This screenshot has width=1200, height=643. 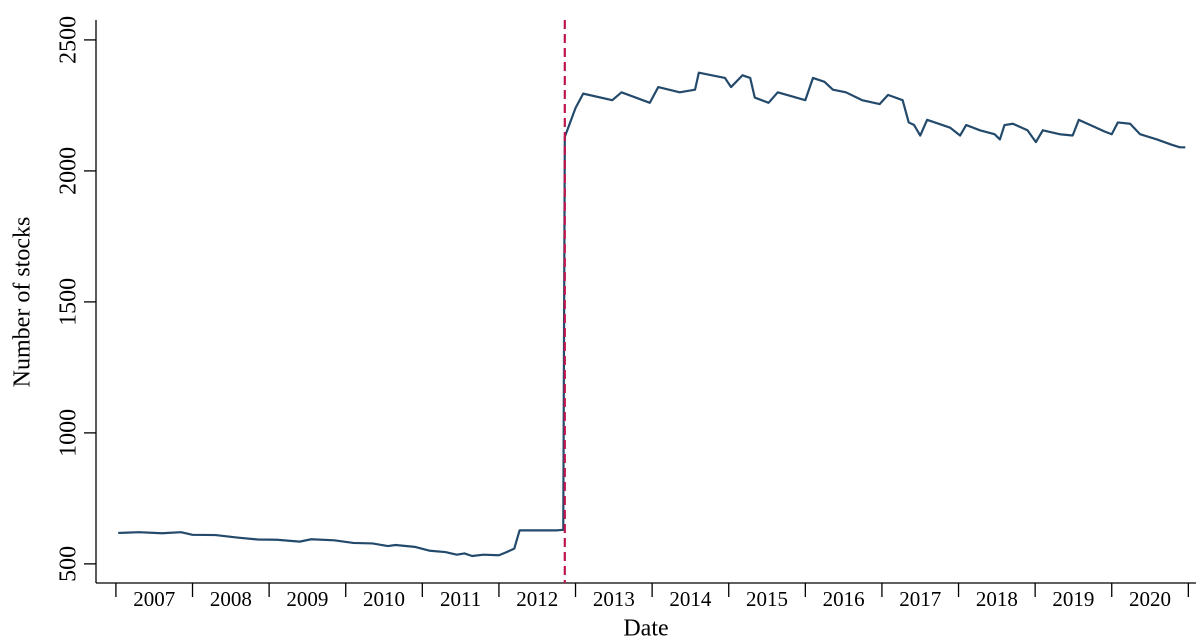 What do you see at coordinates (645, 629) in the screenshot?
I see `x-axis-title: Date` at bounding box center [645, 629].